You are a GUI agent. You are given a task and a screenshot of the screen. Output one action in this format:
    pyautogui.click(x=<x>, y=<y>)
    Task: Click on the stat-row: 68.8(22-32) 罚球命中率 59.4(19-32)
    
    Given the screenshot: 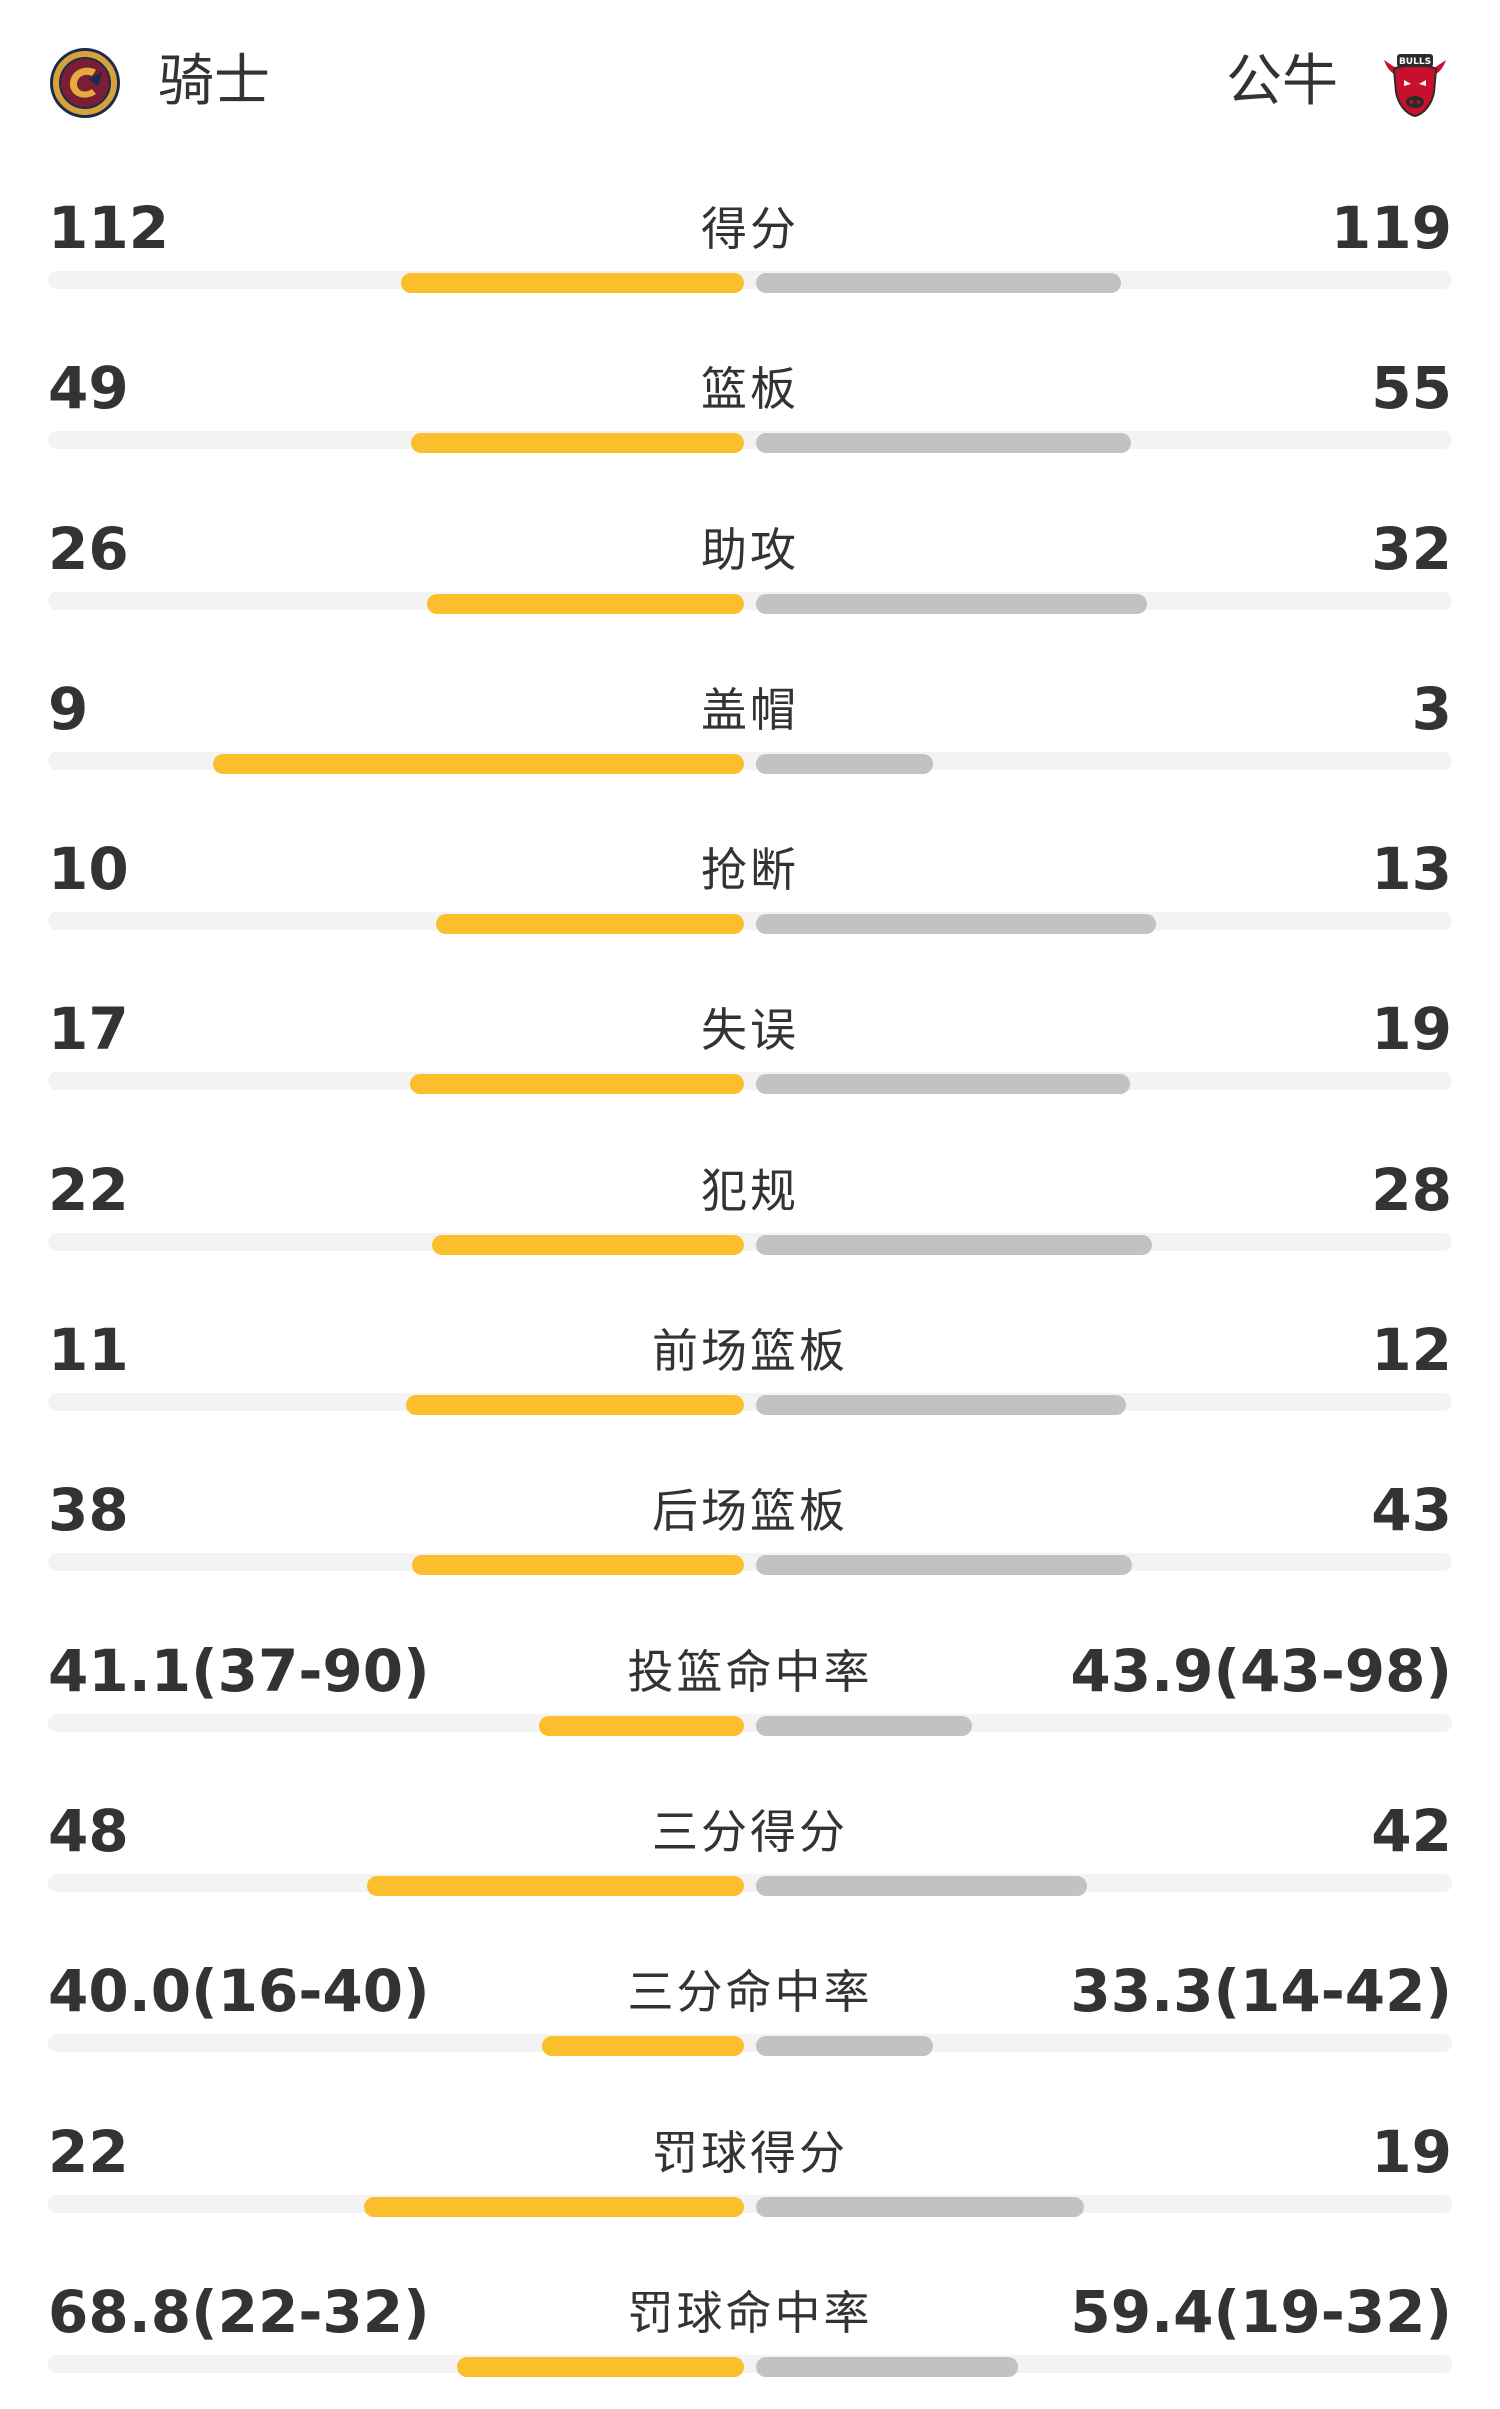 What is the action you would take?
    pyautogui.click(x=750, y=2329)
    